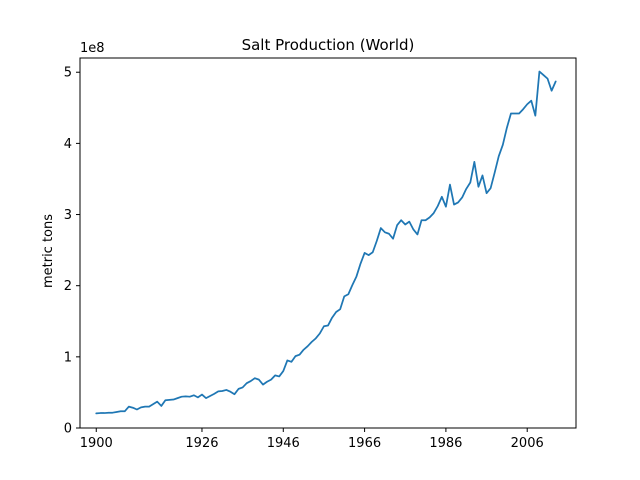  I want to click on x-tick-label: 1946, so click(283, 443).